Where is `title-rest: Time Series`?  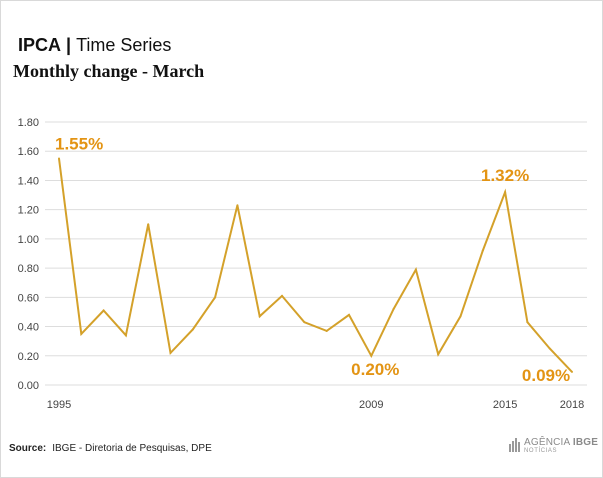
title-rest: Time Series is located at coordinates (124, 45).